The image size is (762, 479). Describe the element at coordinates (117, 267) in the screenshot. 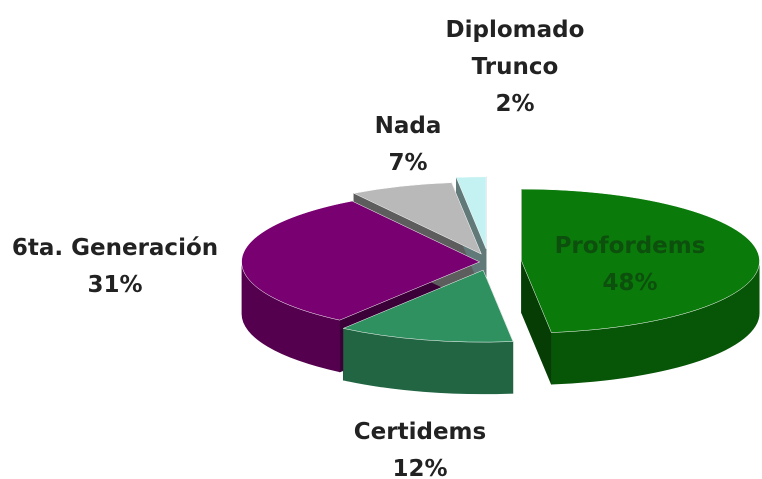

I see `slice-label: 6ta. Generación 31%` at that location.